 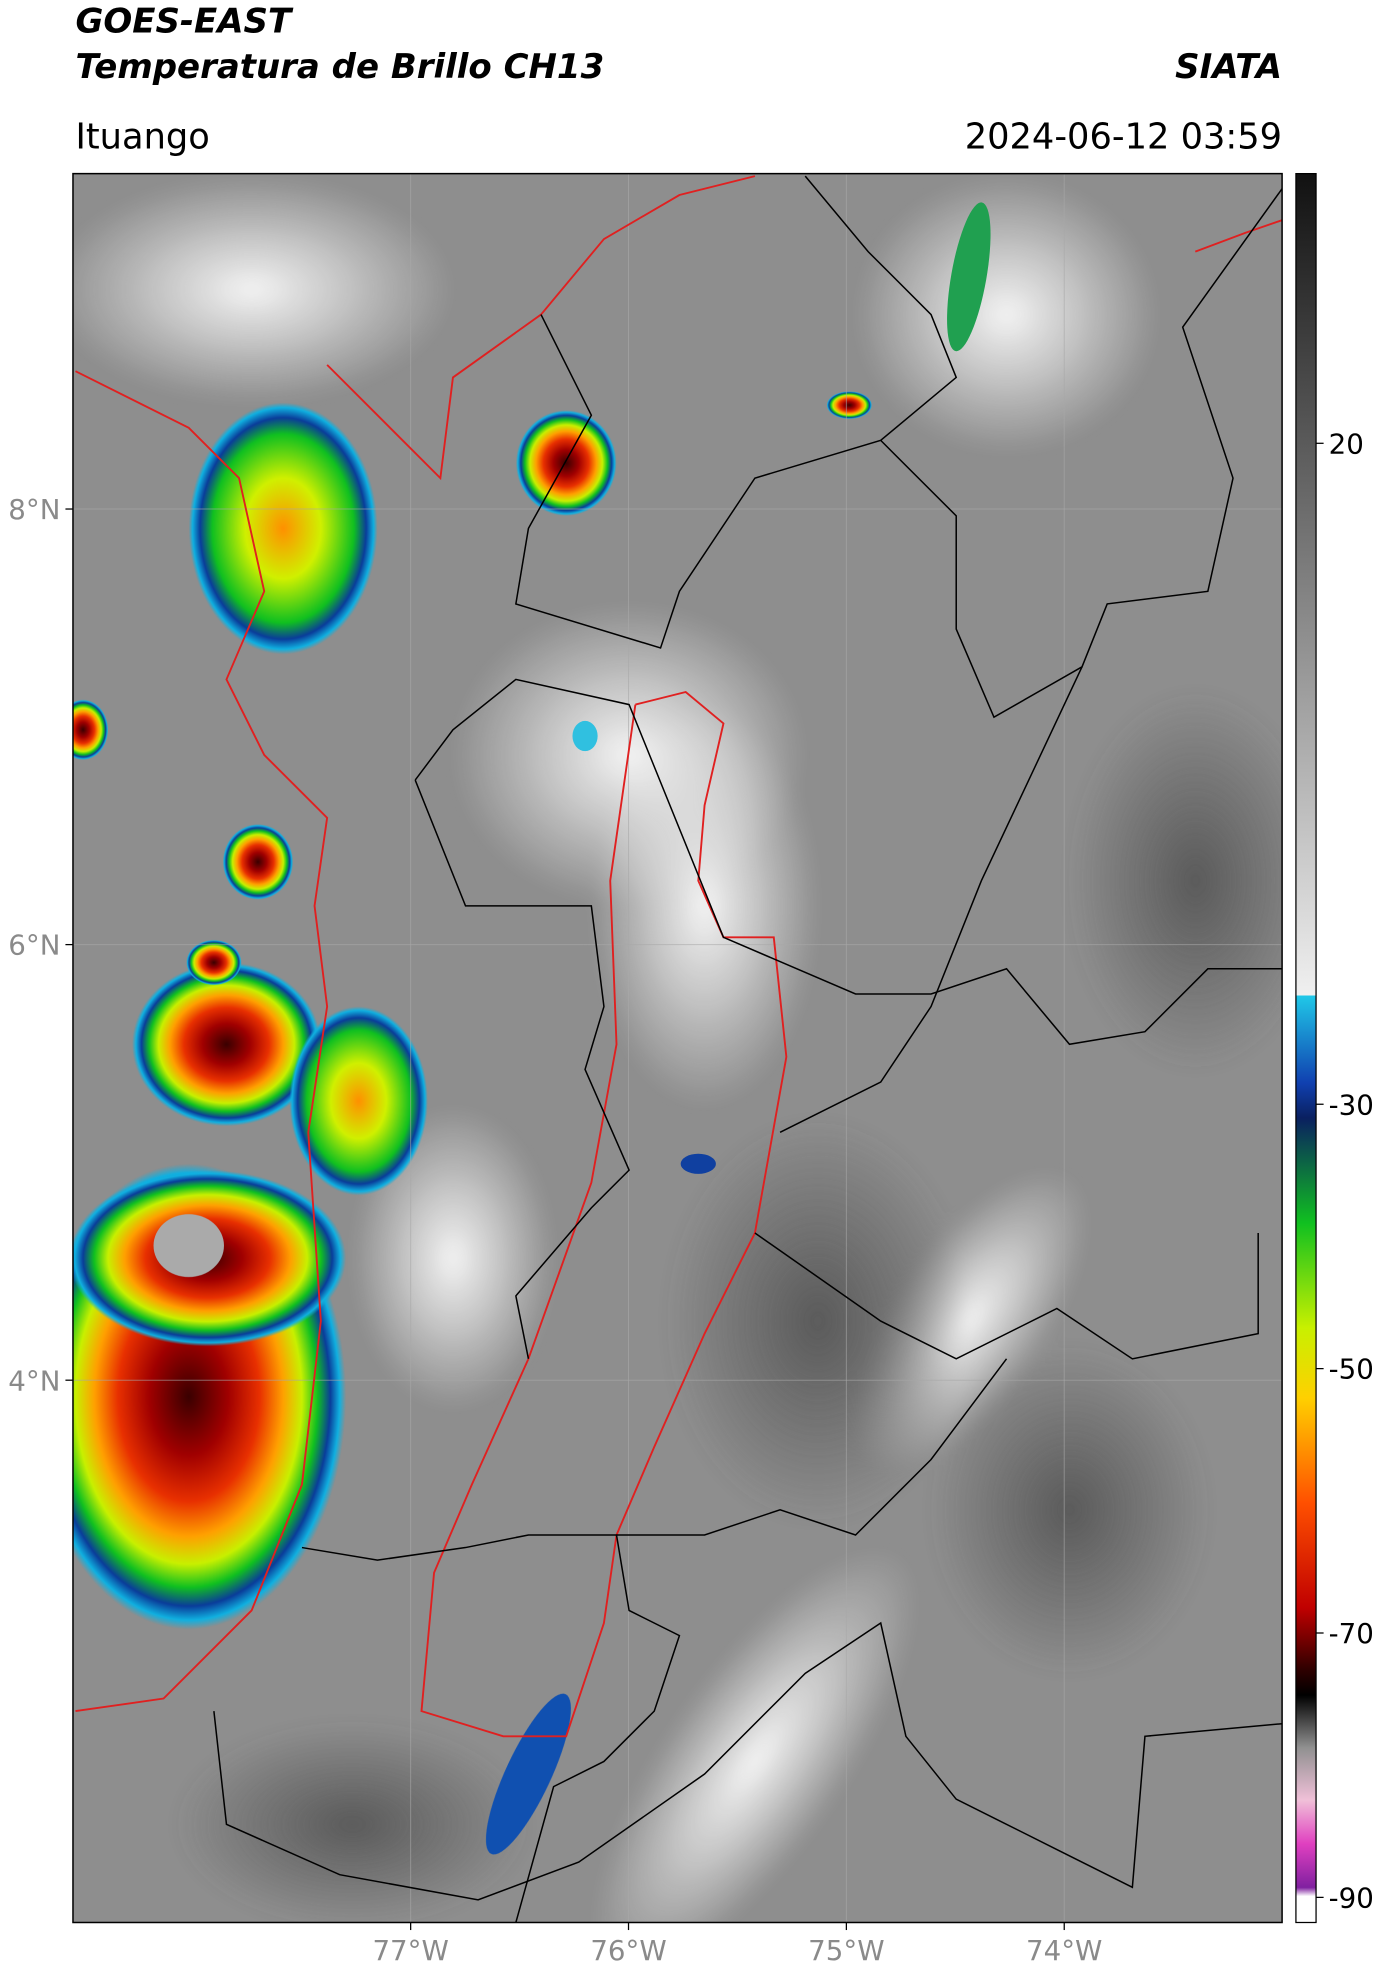 I want to click on title-line2: Temperatura de Brillo CH13, so click(x=339, y=67).